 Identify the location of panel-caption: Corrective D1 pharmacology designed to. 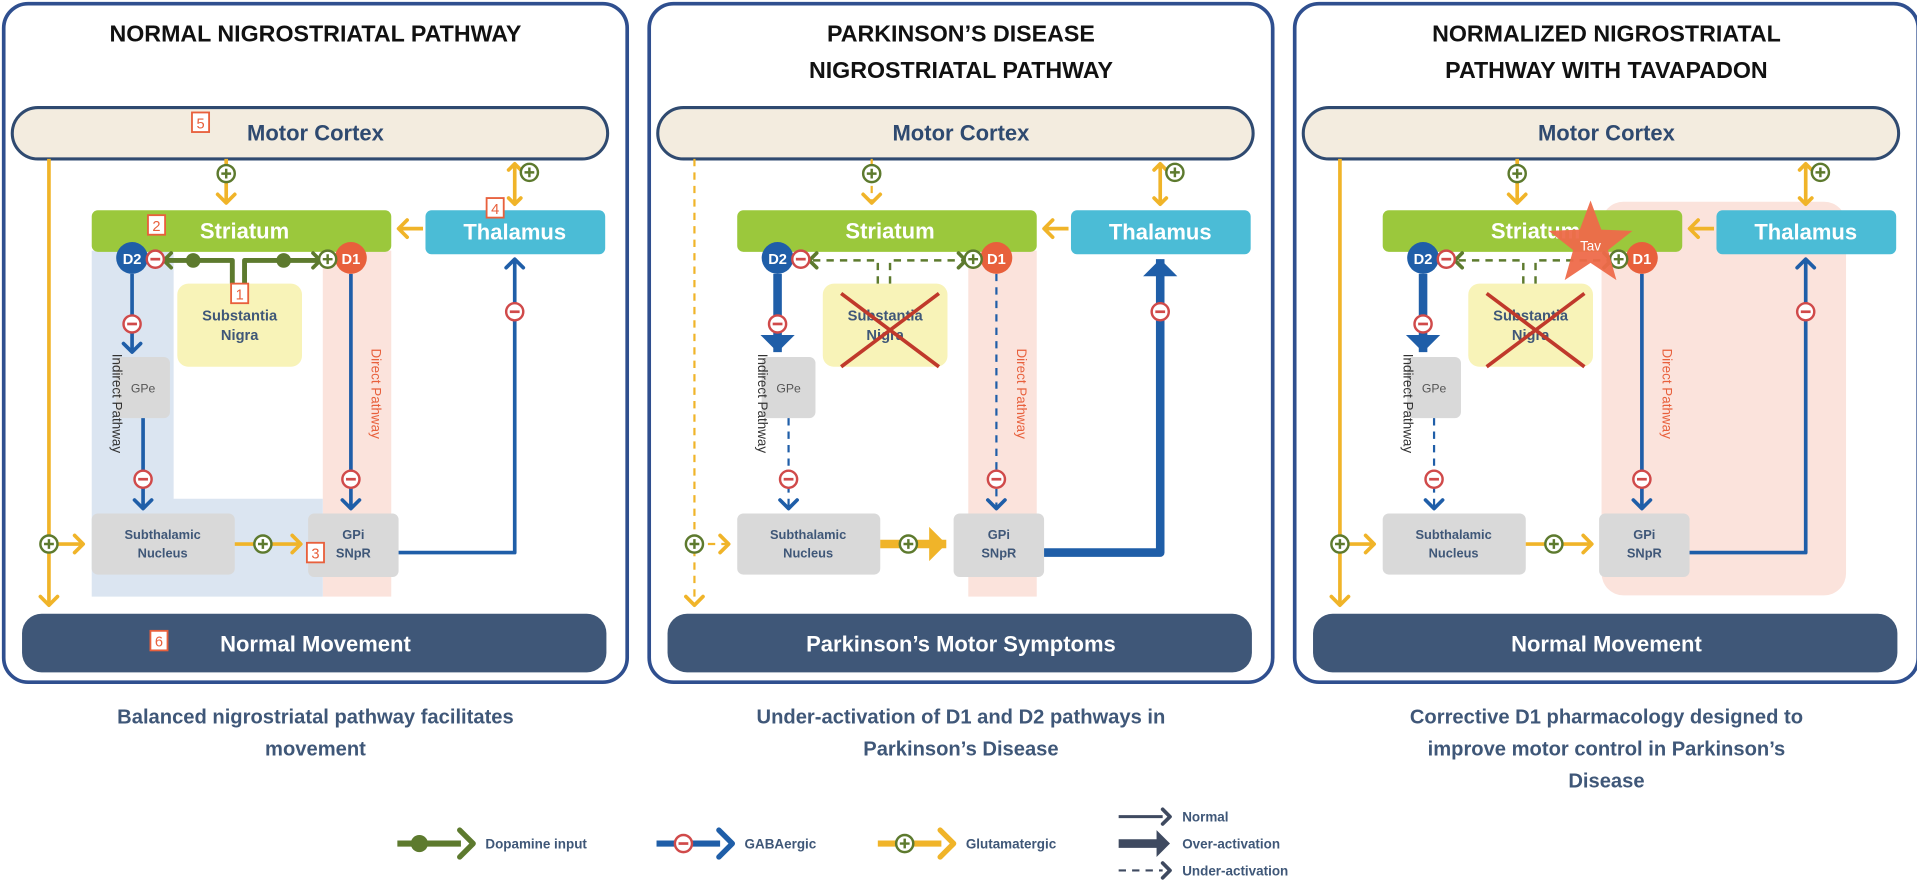
(1606, 718).